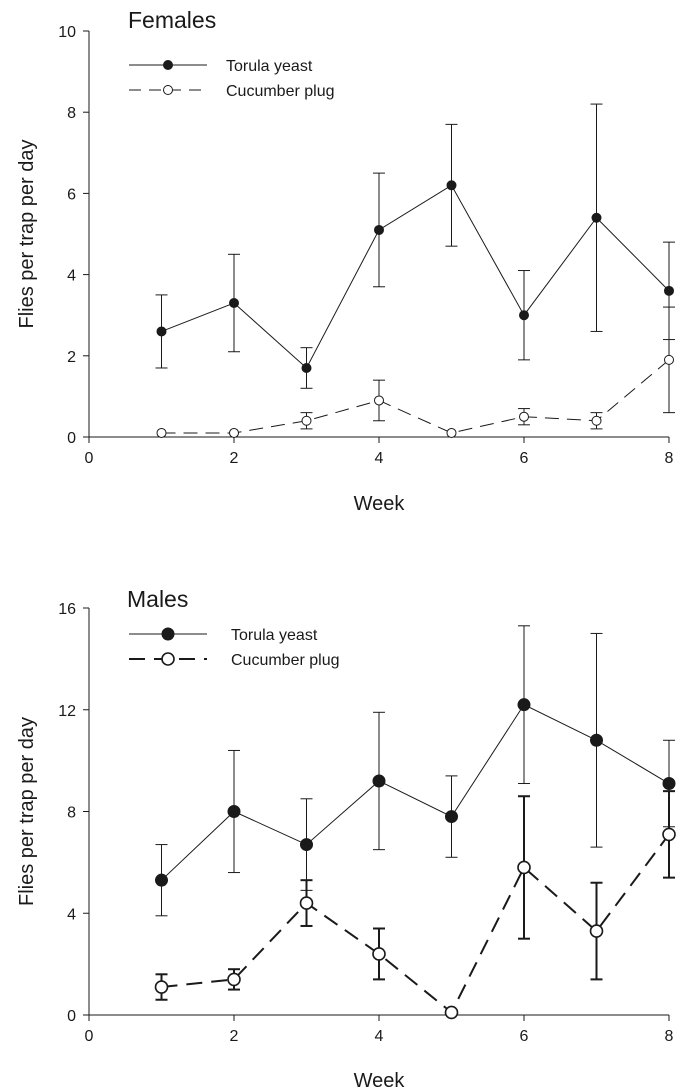  What do you see at coordinates (415, 372) in the screenshot?
I see `series-cucumber-plug` at bounding box center [415, 372].